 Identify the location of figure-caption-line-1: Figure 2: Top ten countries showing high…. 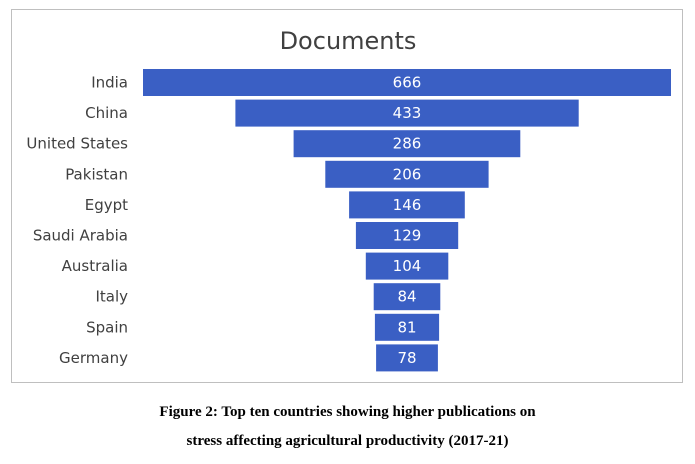
(347, 412).